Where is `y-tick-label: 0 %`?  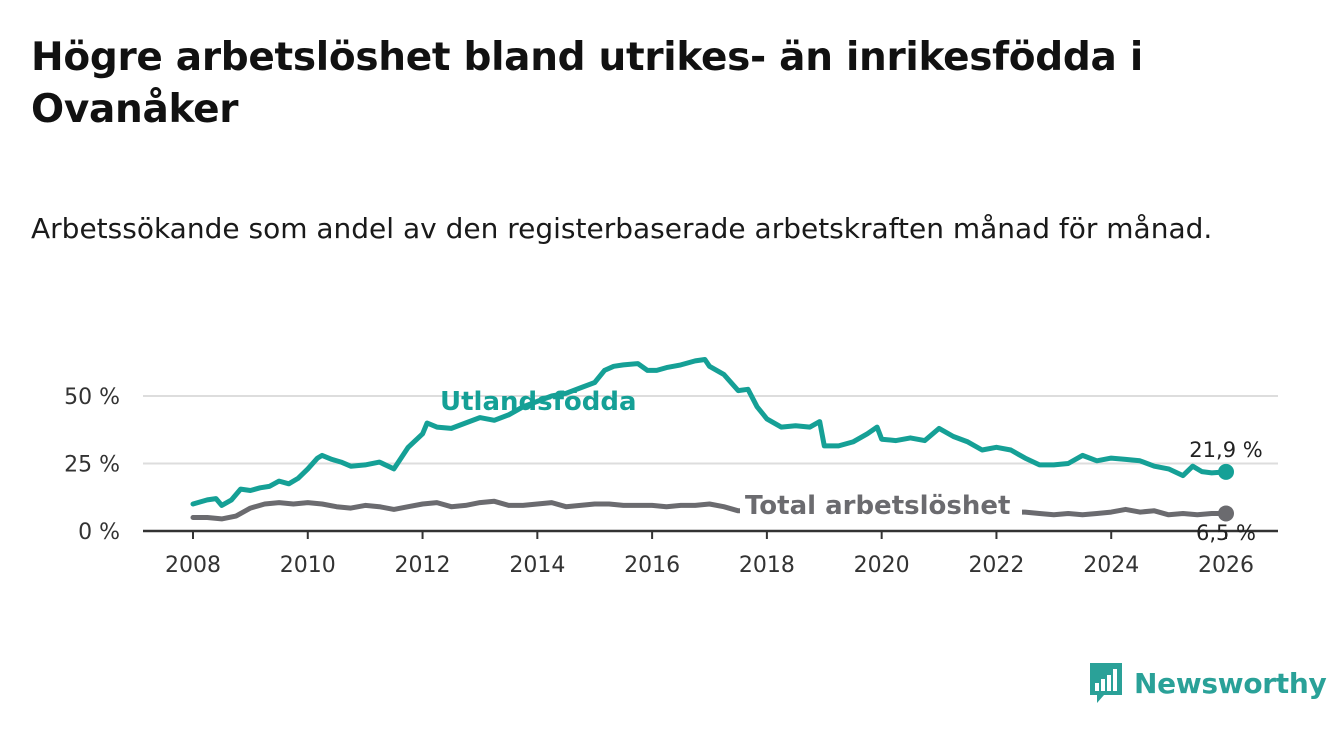 y-tick-label: 0 % is located at coordinates (99, 532).